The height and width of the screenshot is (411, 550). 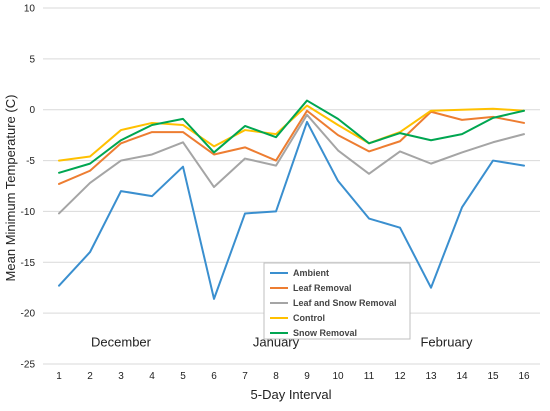 I want to click on y-tick-label: -10, so click(x=28, y=212).